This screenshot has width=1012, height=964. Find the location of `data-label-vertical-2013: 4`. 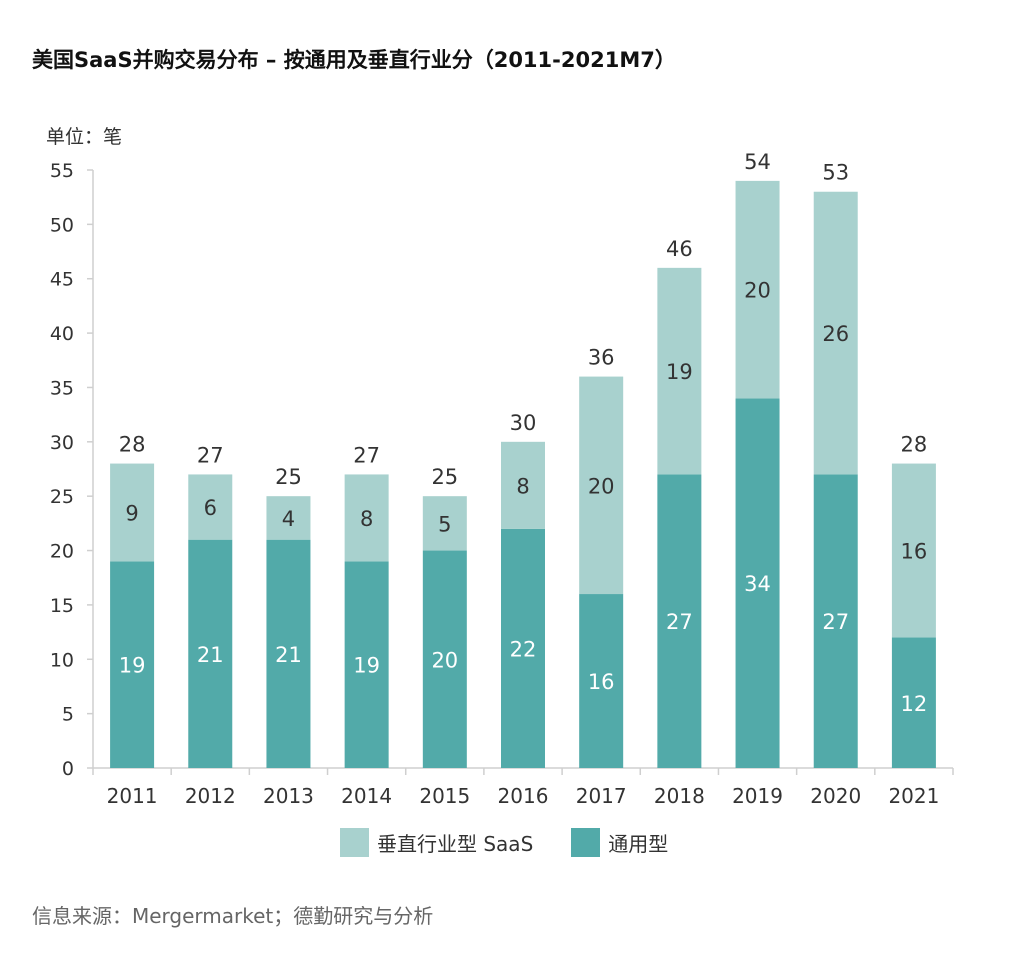

data-label-vertical-2013: 4 is located at coordinates (288, 519).